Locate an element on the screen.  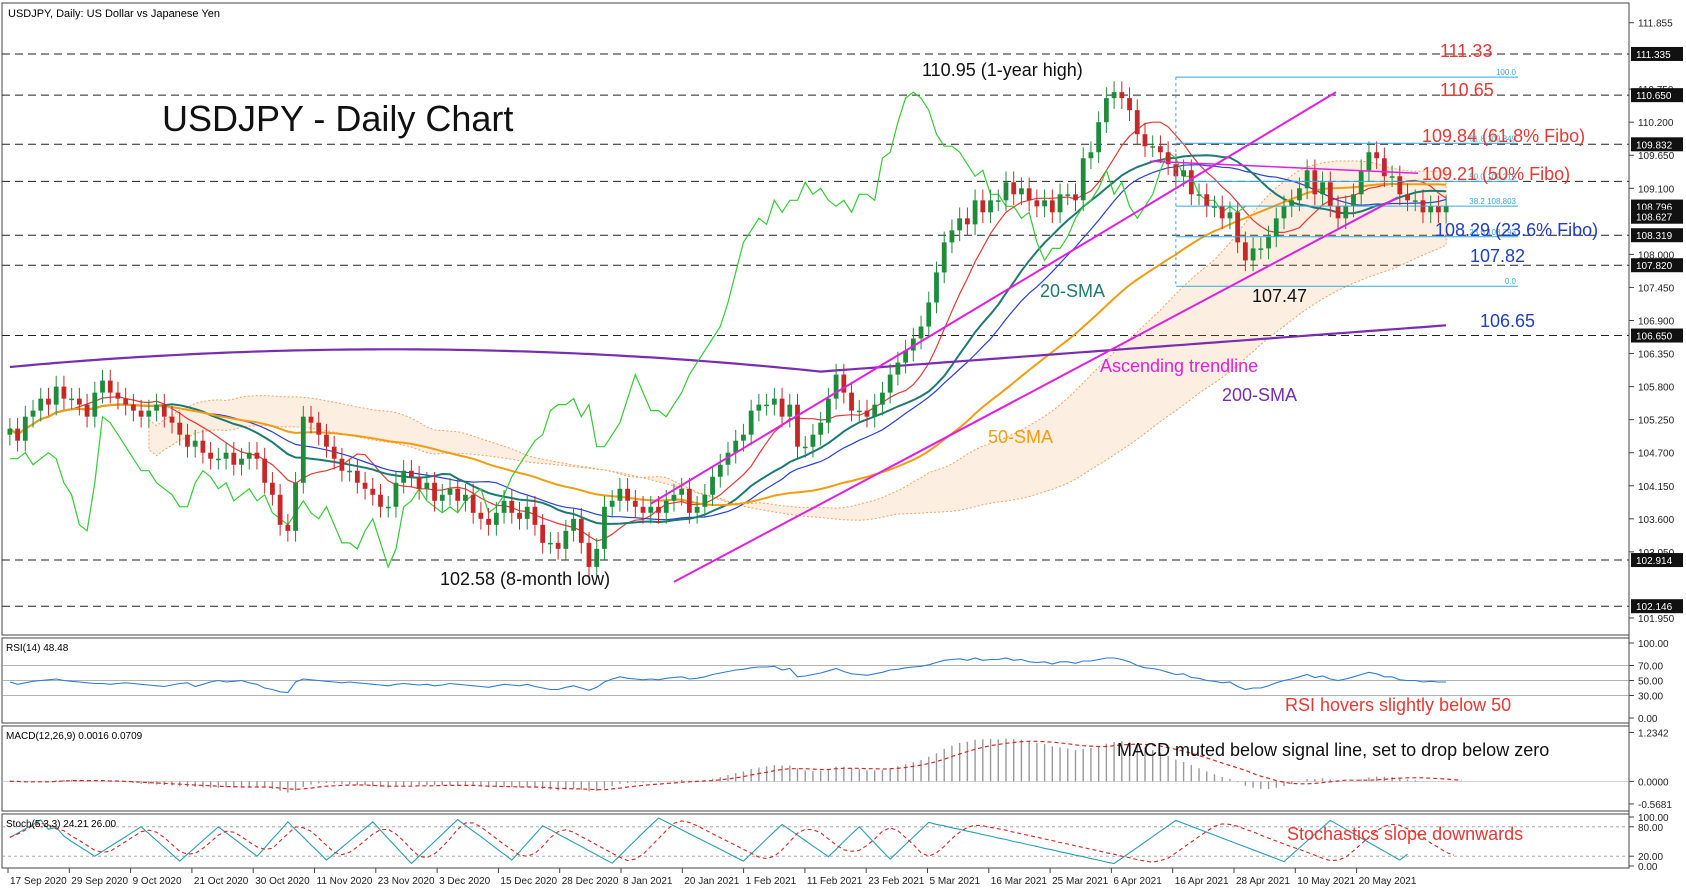
x-tick-label: 21 Oct 2020 is located at coordinates (221, 881).